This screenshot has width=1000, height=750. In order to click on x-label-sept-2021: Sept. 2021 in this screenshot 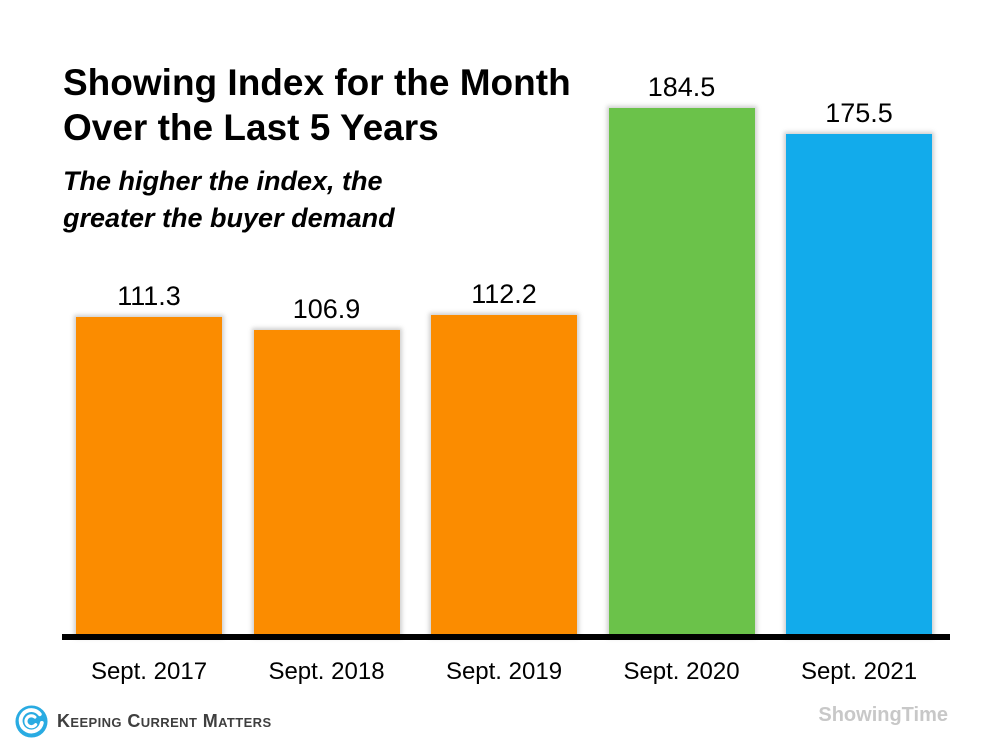, I will do `click(859, 671)`.